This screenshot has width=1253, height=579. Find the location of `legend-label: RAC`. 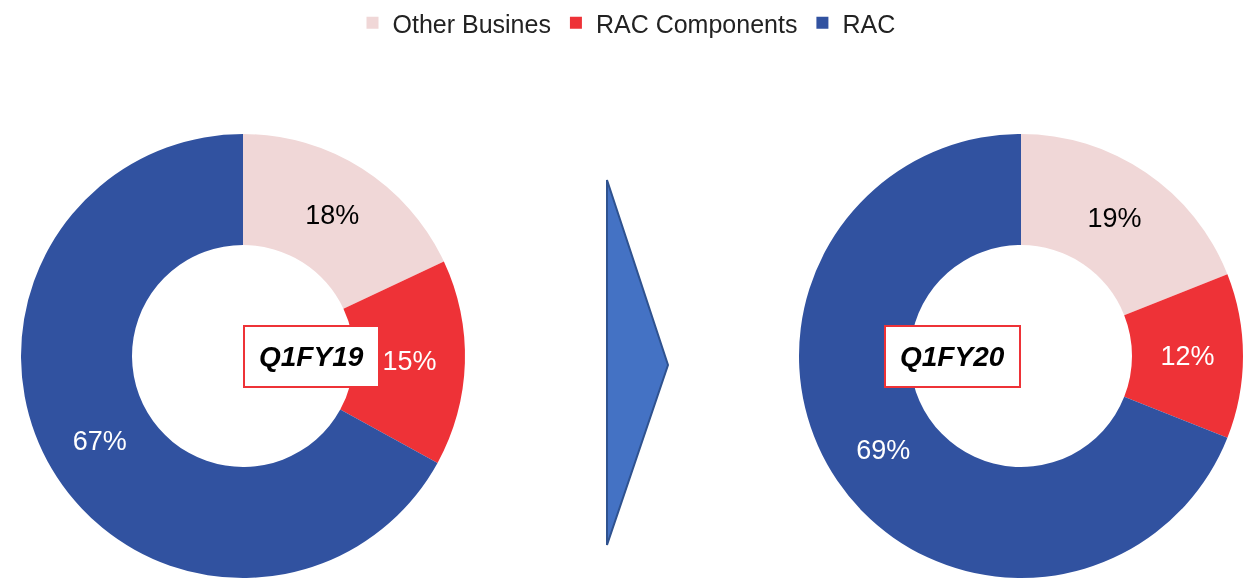

legend-label: RAC is located at coordinates (869, 23).